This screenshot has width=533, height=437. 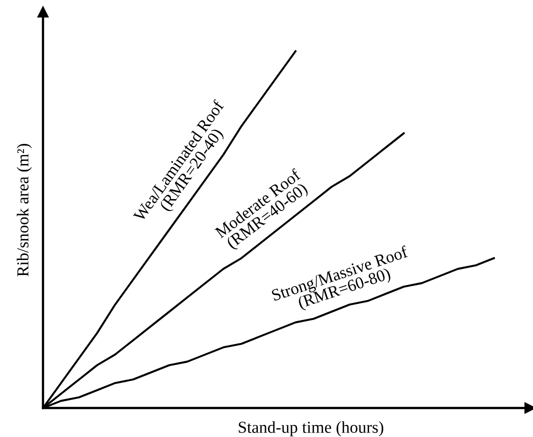 What do you see at coordinates (311, 428) in the screenshot?
I see `x-axis-title: Stand-up time (hours)` at bounding box center [311, 428].